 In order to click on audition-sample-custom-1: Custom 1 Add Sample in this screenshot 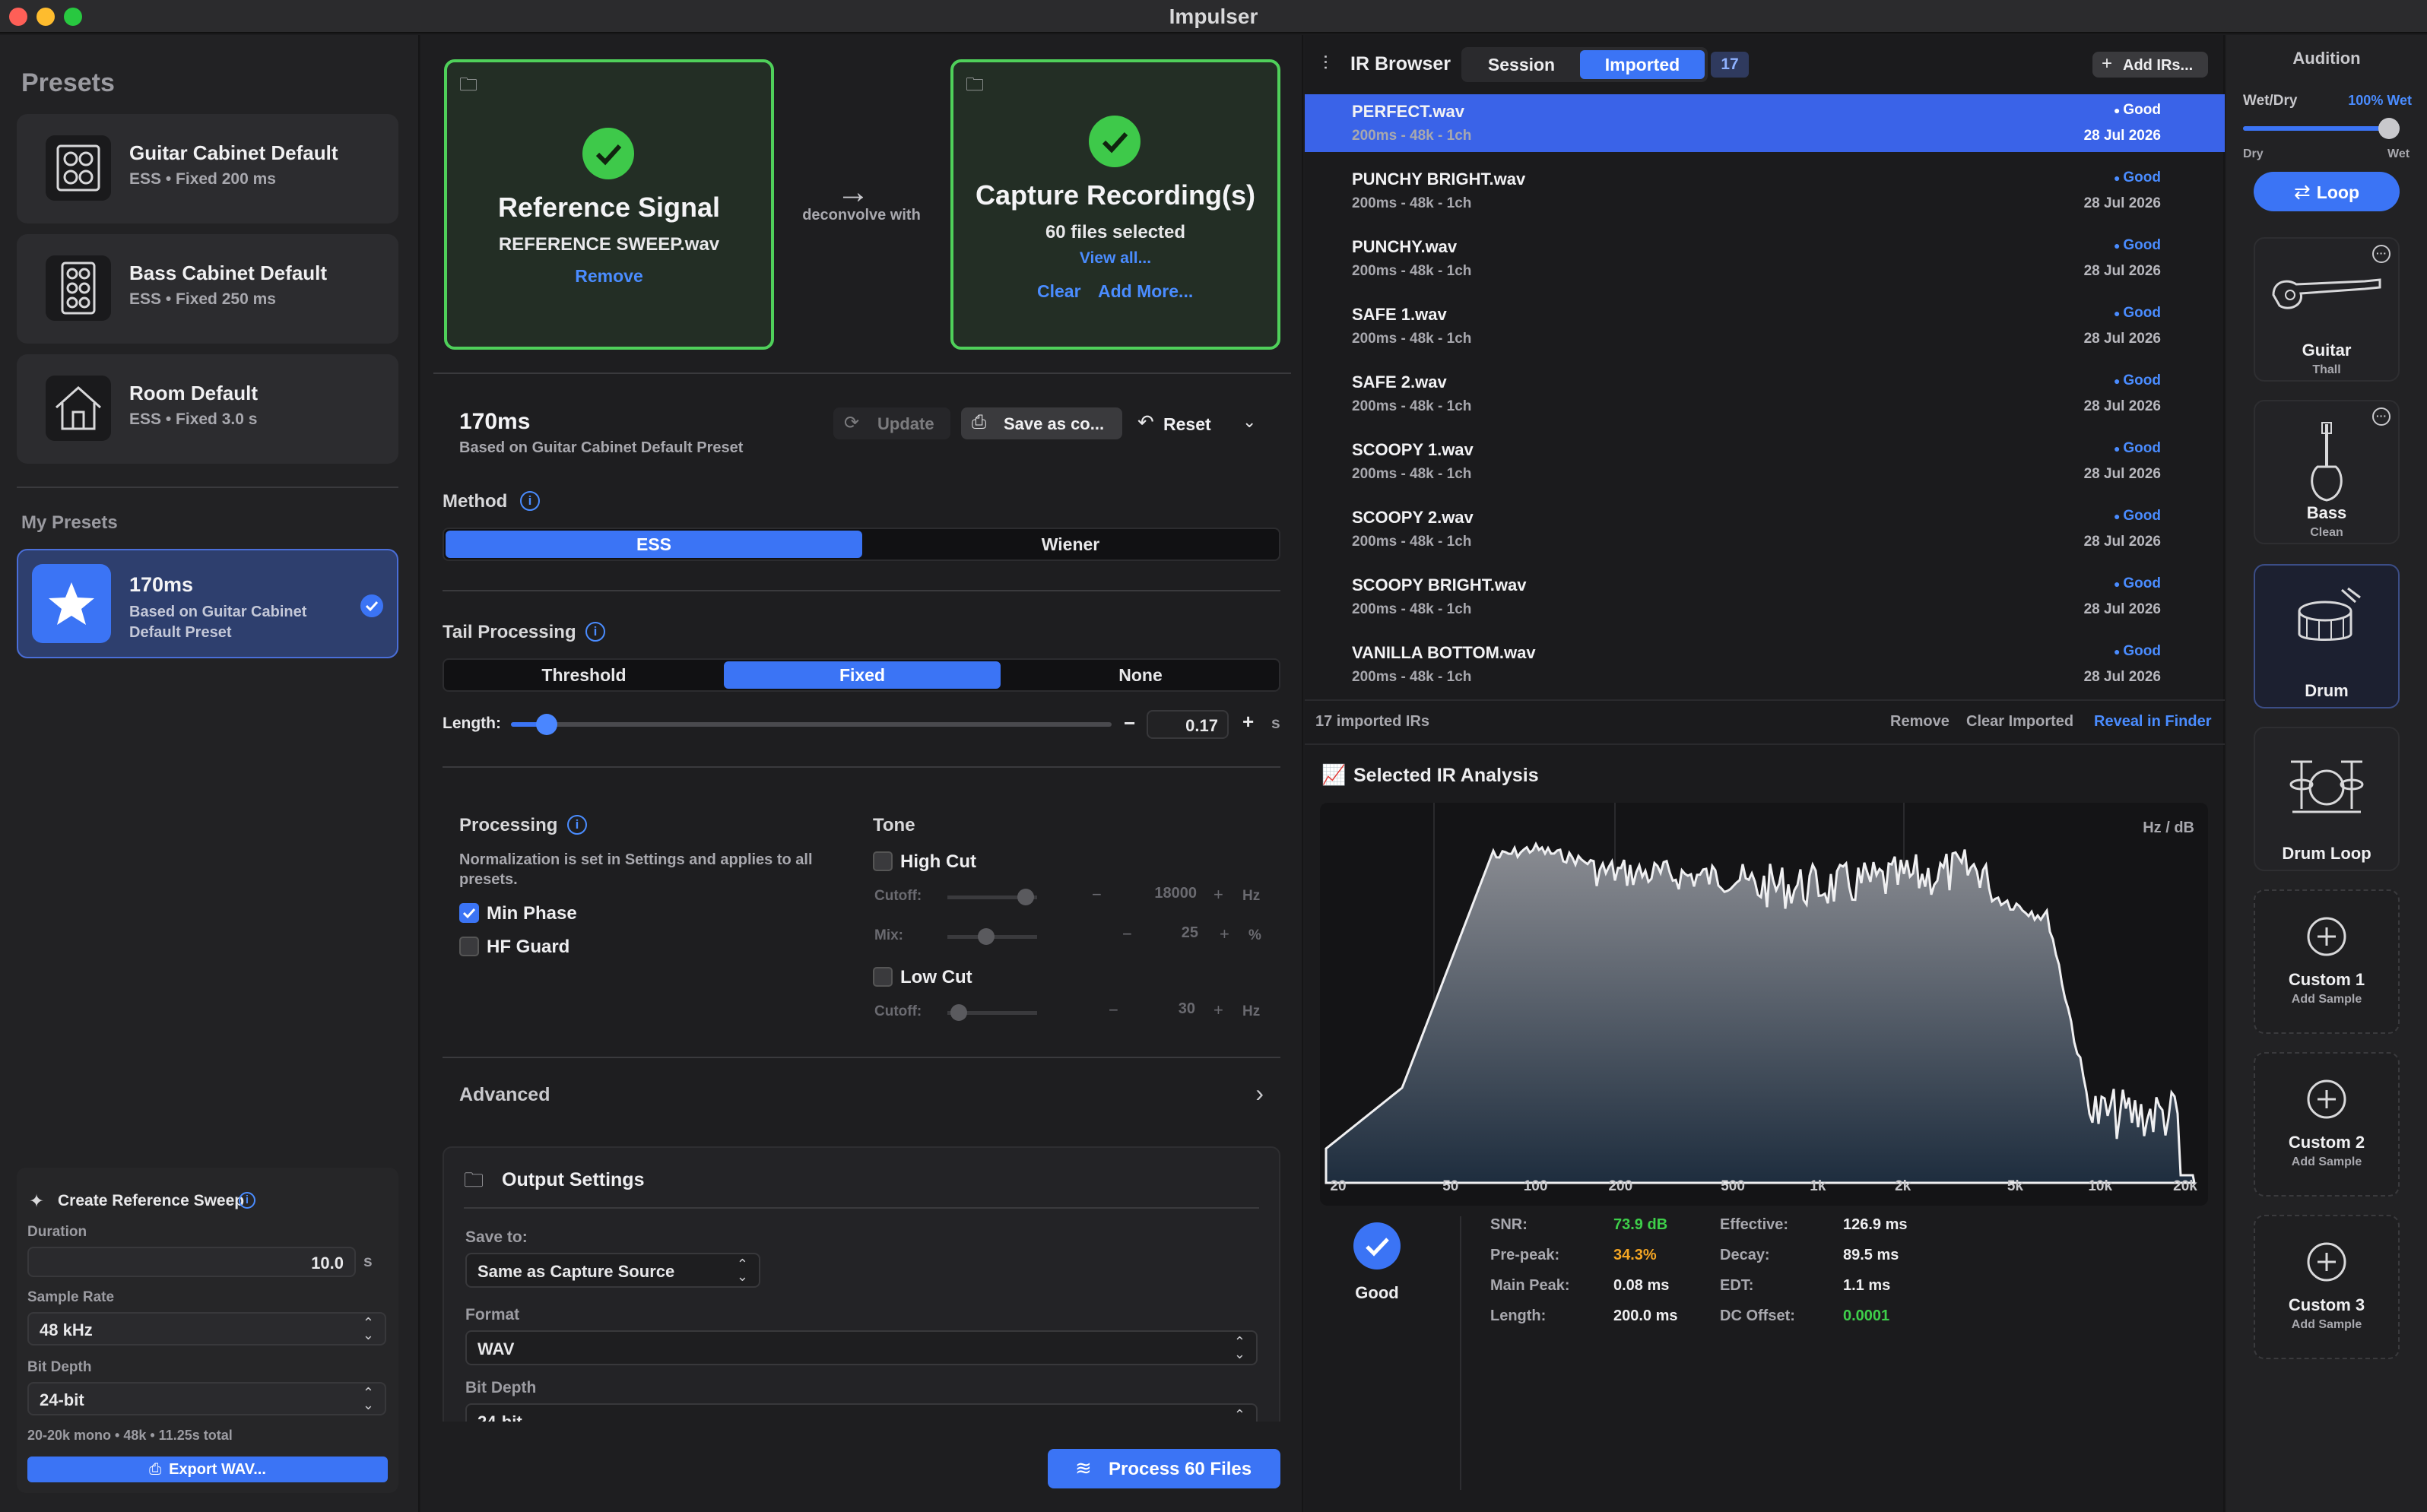, I will do `click(2327, 961)`.